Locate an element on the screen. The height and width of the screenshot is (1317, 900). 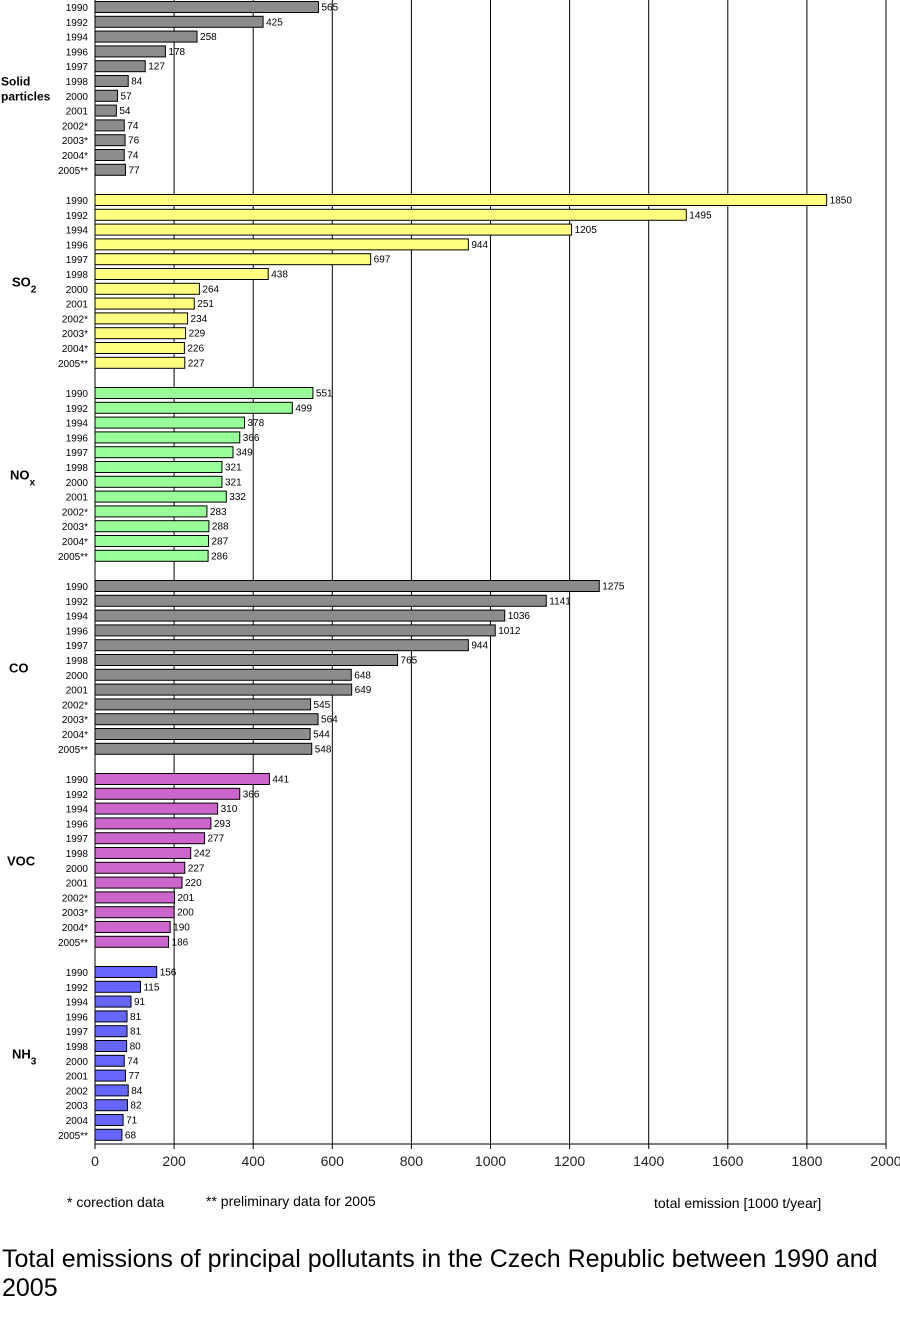
value-label: 499 is located at coordinates (303, 408).